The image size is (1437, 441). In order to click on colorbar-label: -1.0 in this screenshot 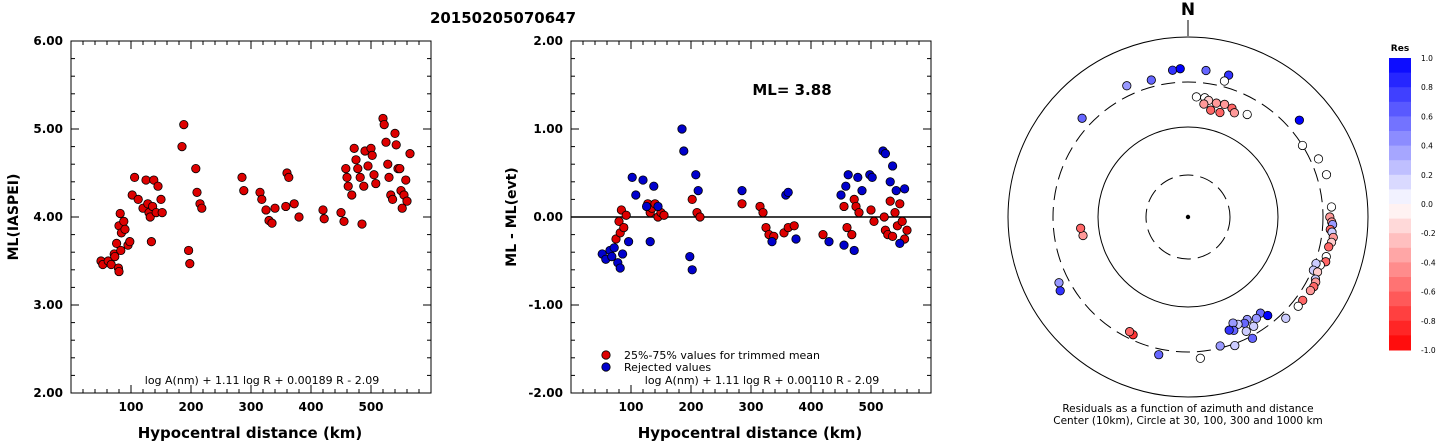, I will do `click(1428, 350)`.